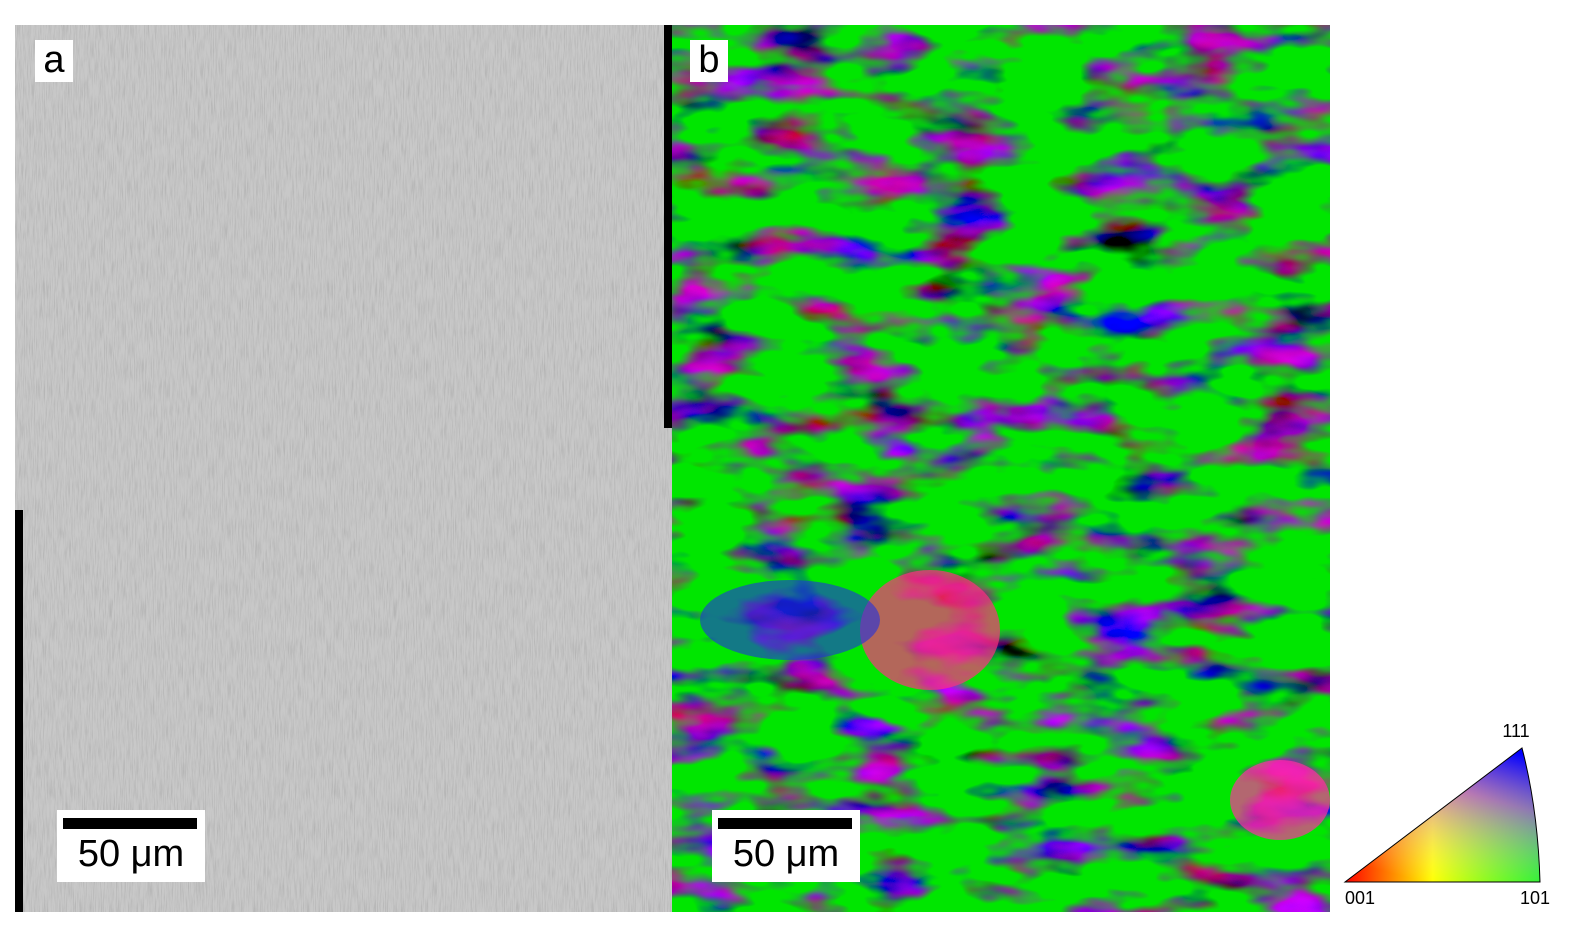  I want to click on legend-right: 101, so click(1535, 898).